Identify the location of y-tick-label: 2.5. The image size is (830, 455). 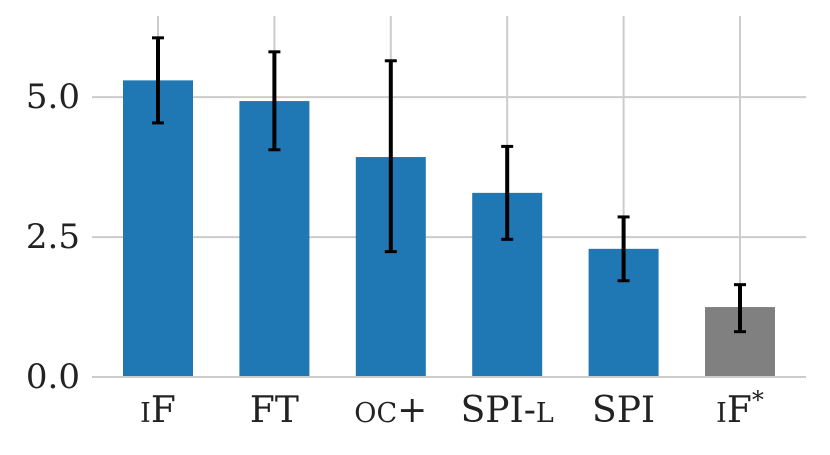
(53, 237).